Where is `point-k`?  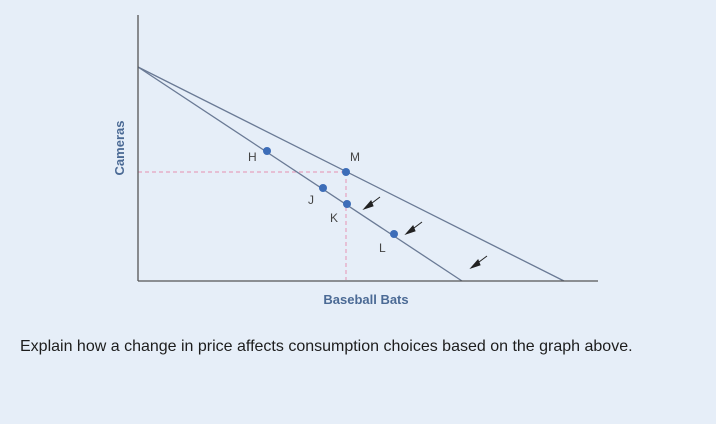
point-k is located at coordinates (347, 204).